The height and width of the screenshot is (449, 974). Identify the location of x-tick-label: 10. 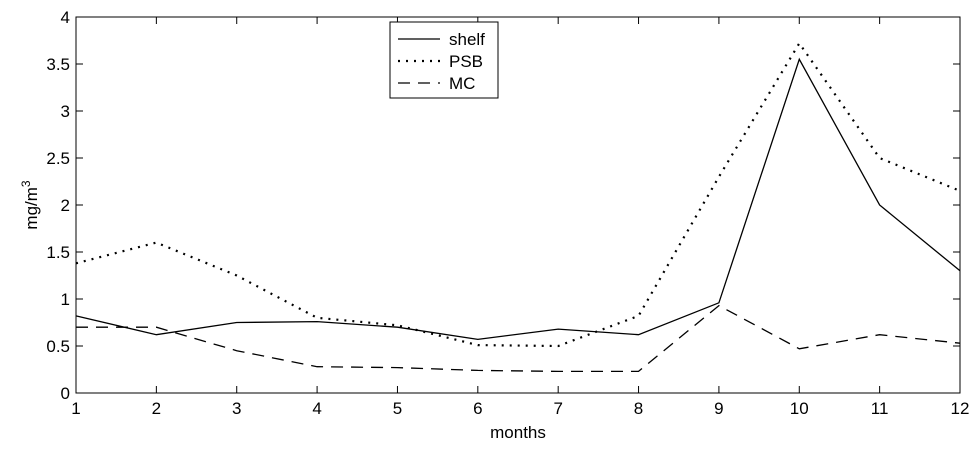
(799, 408).